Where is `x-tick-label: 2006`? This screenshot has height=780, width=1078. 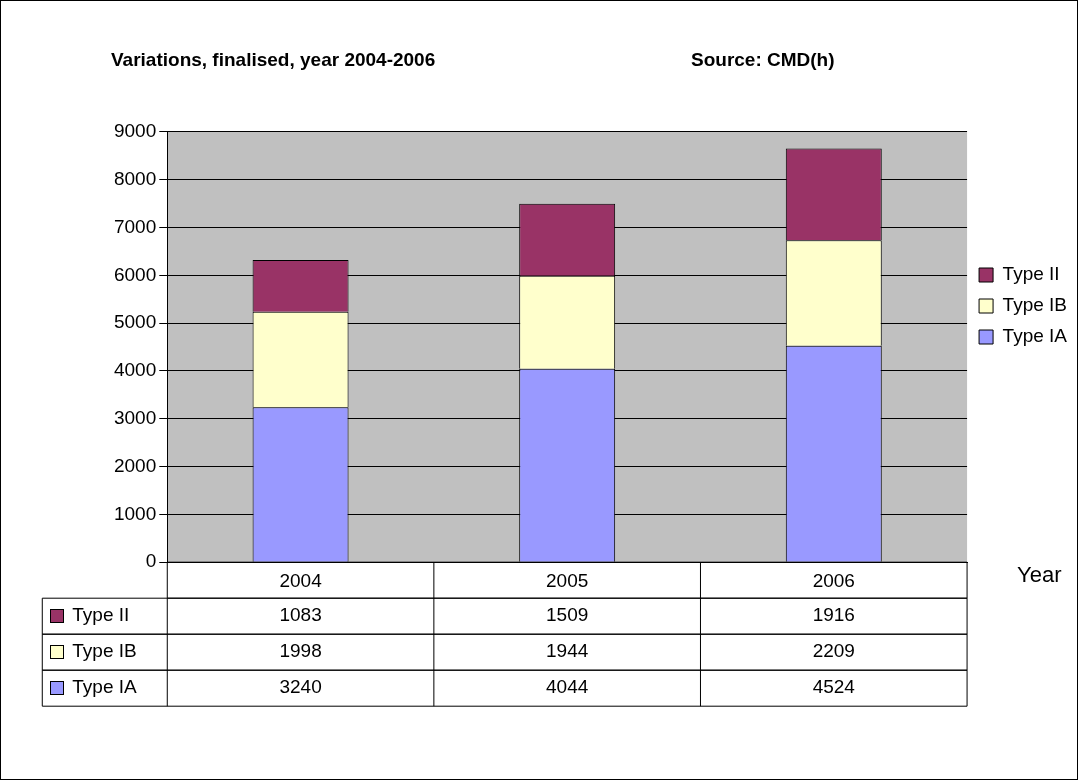 x-tick-label: 2006 is located at coordinates (833, 580).